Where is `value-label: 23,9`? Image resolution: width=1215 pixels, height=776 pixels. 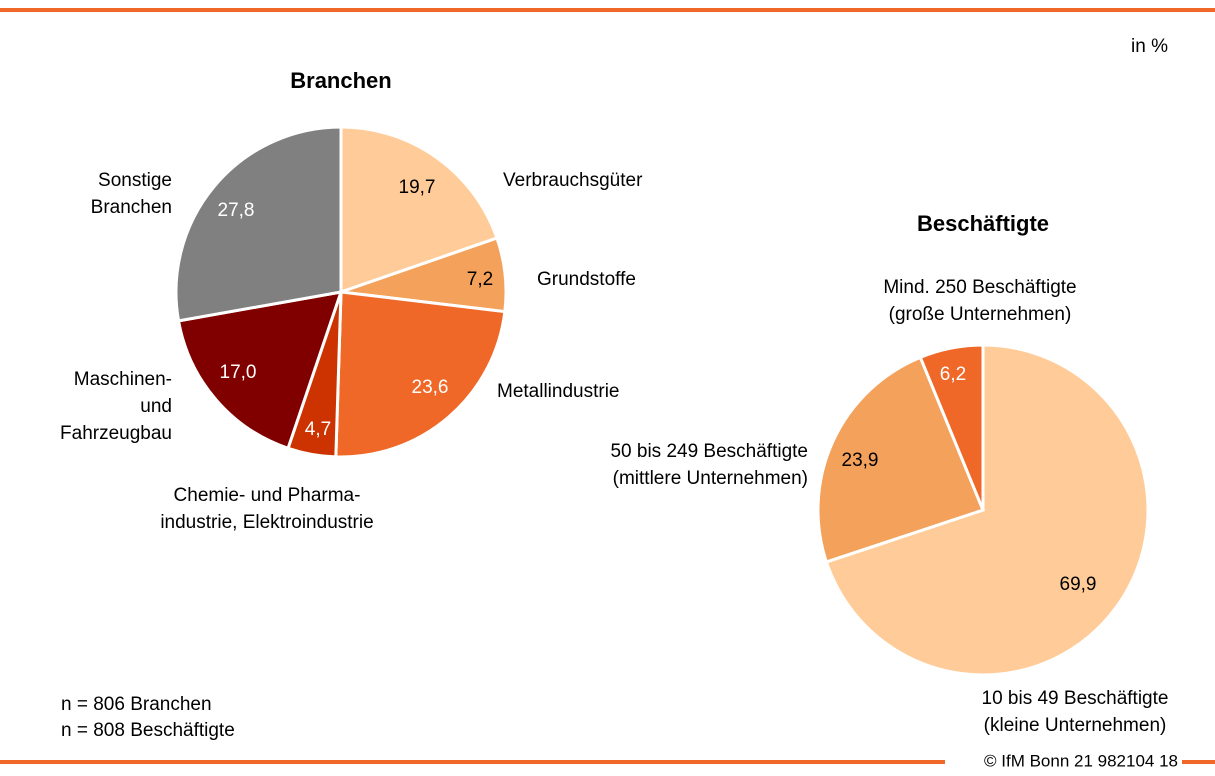
value-label: 23,9 is located at coordinates (860, 460).